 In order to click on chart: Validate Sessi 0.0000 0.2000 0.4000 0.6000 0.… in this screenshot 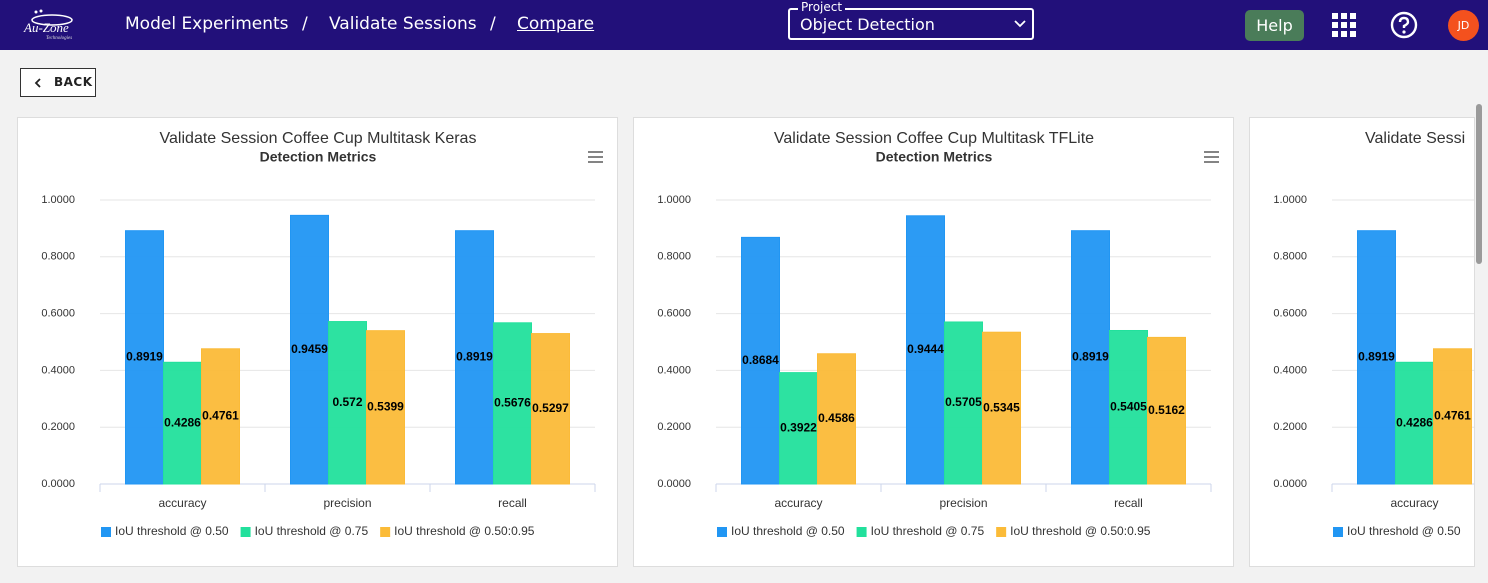, I will do `click(1373, 334)`.